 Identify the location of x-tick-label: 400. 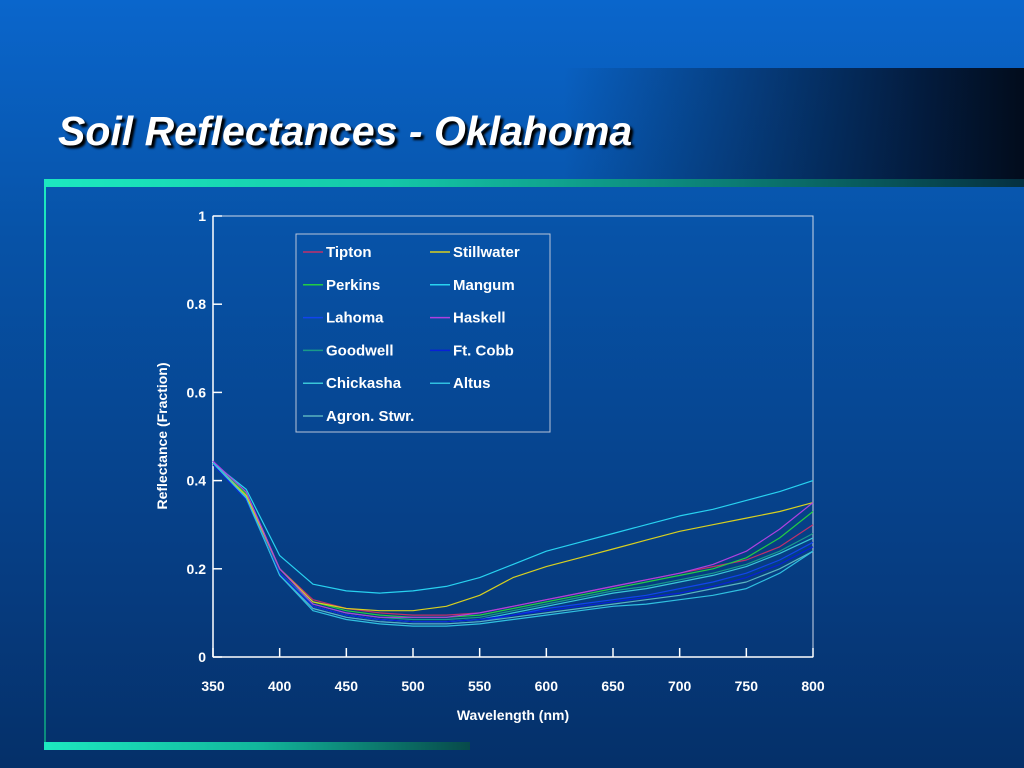
(280, 686).